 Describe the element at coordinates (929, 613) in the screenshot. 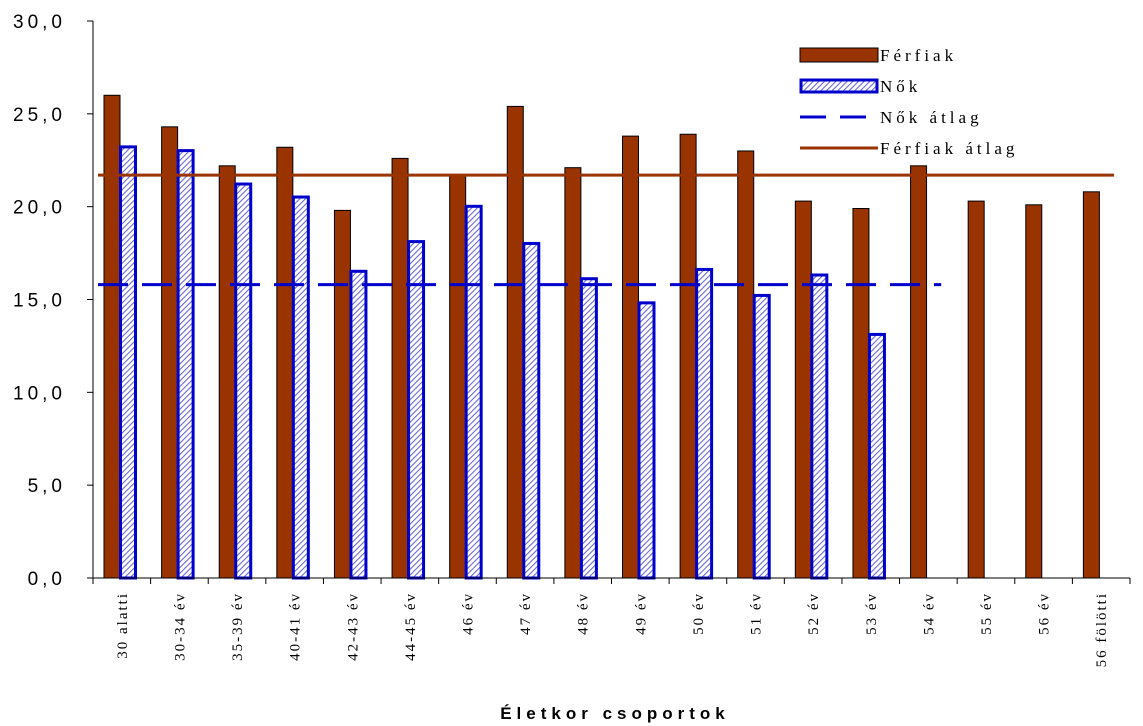

I see `x-tick-label: 54 év` at that location.